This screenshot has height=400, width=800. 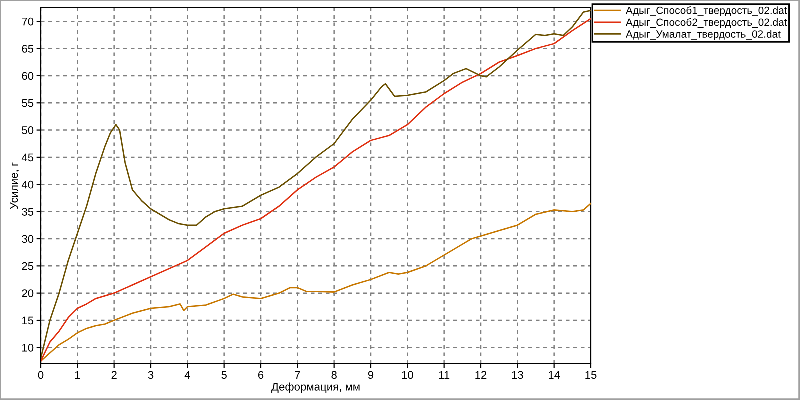 What do you see at coordinates (371, 375) in the screenshot?
I see `x-tick-label: 9` at bounding box center [371, 375].